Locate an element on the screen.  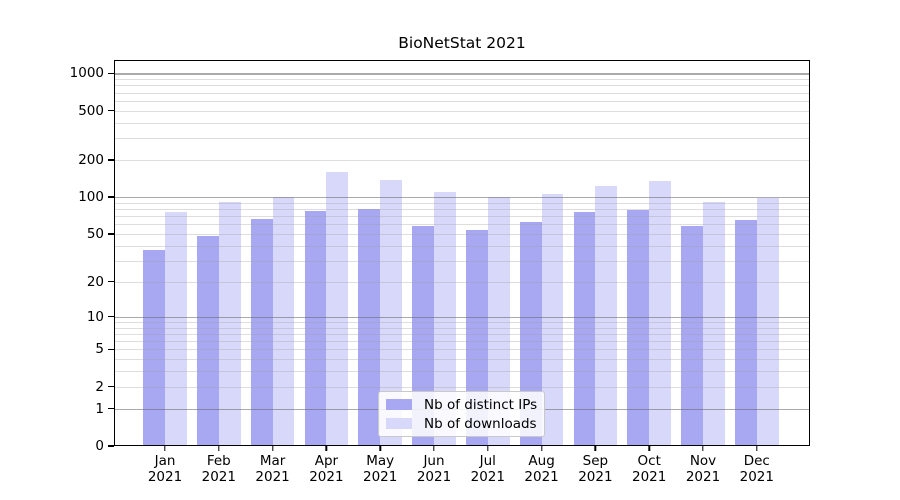
bar-downloads-aug is located at coordinates (552, 320).